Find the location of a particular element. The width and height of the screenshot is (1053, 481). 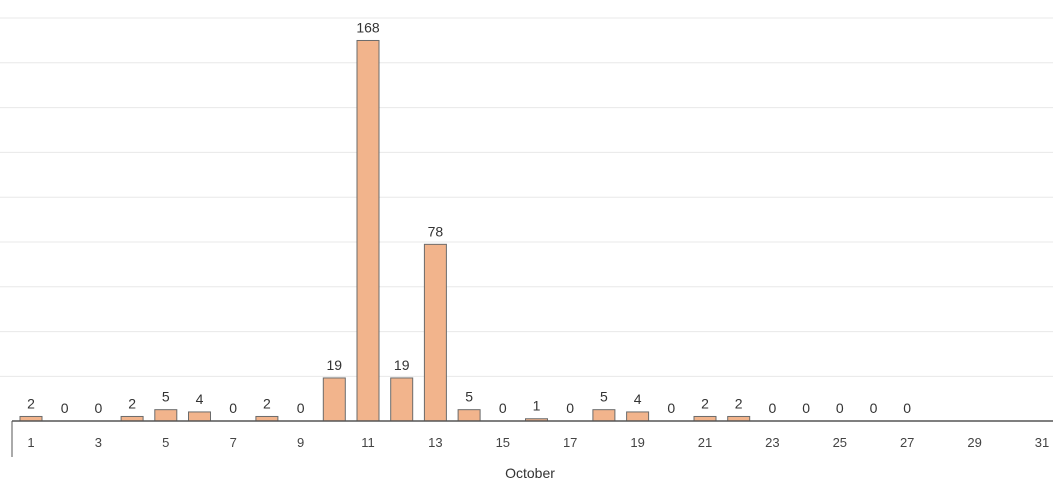

x-tick-label-29: 29 is located at coordinates (974, 442).